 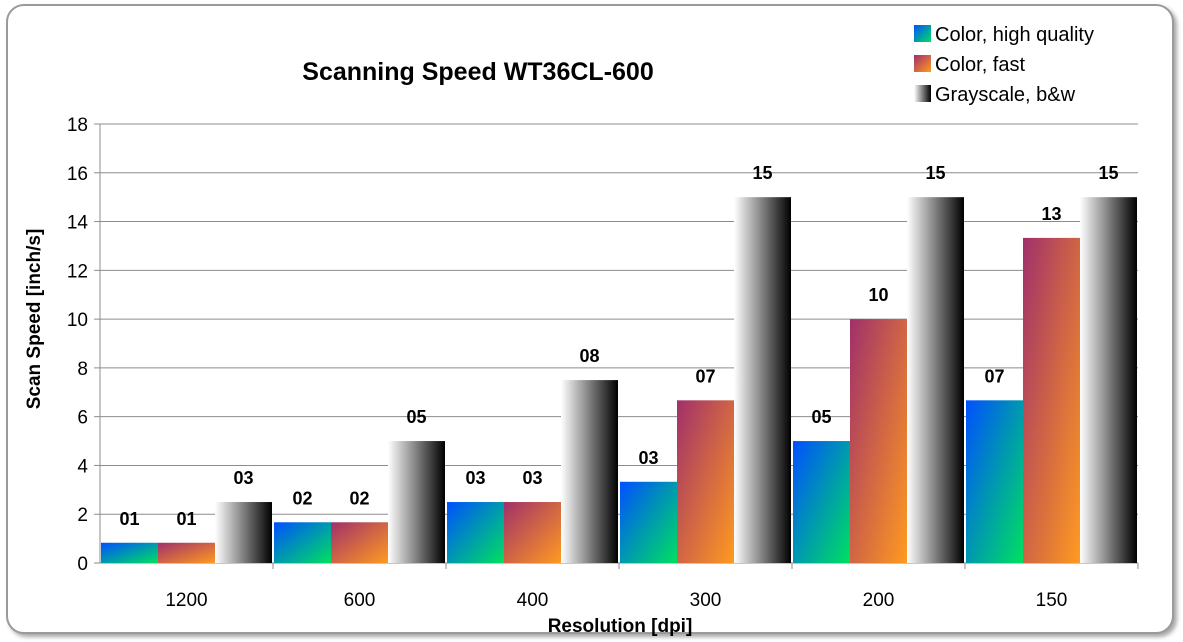 I want to click on x-tick-label: 300, so click(x=706, y=600).